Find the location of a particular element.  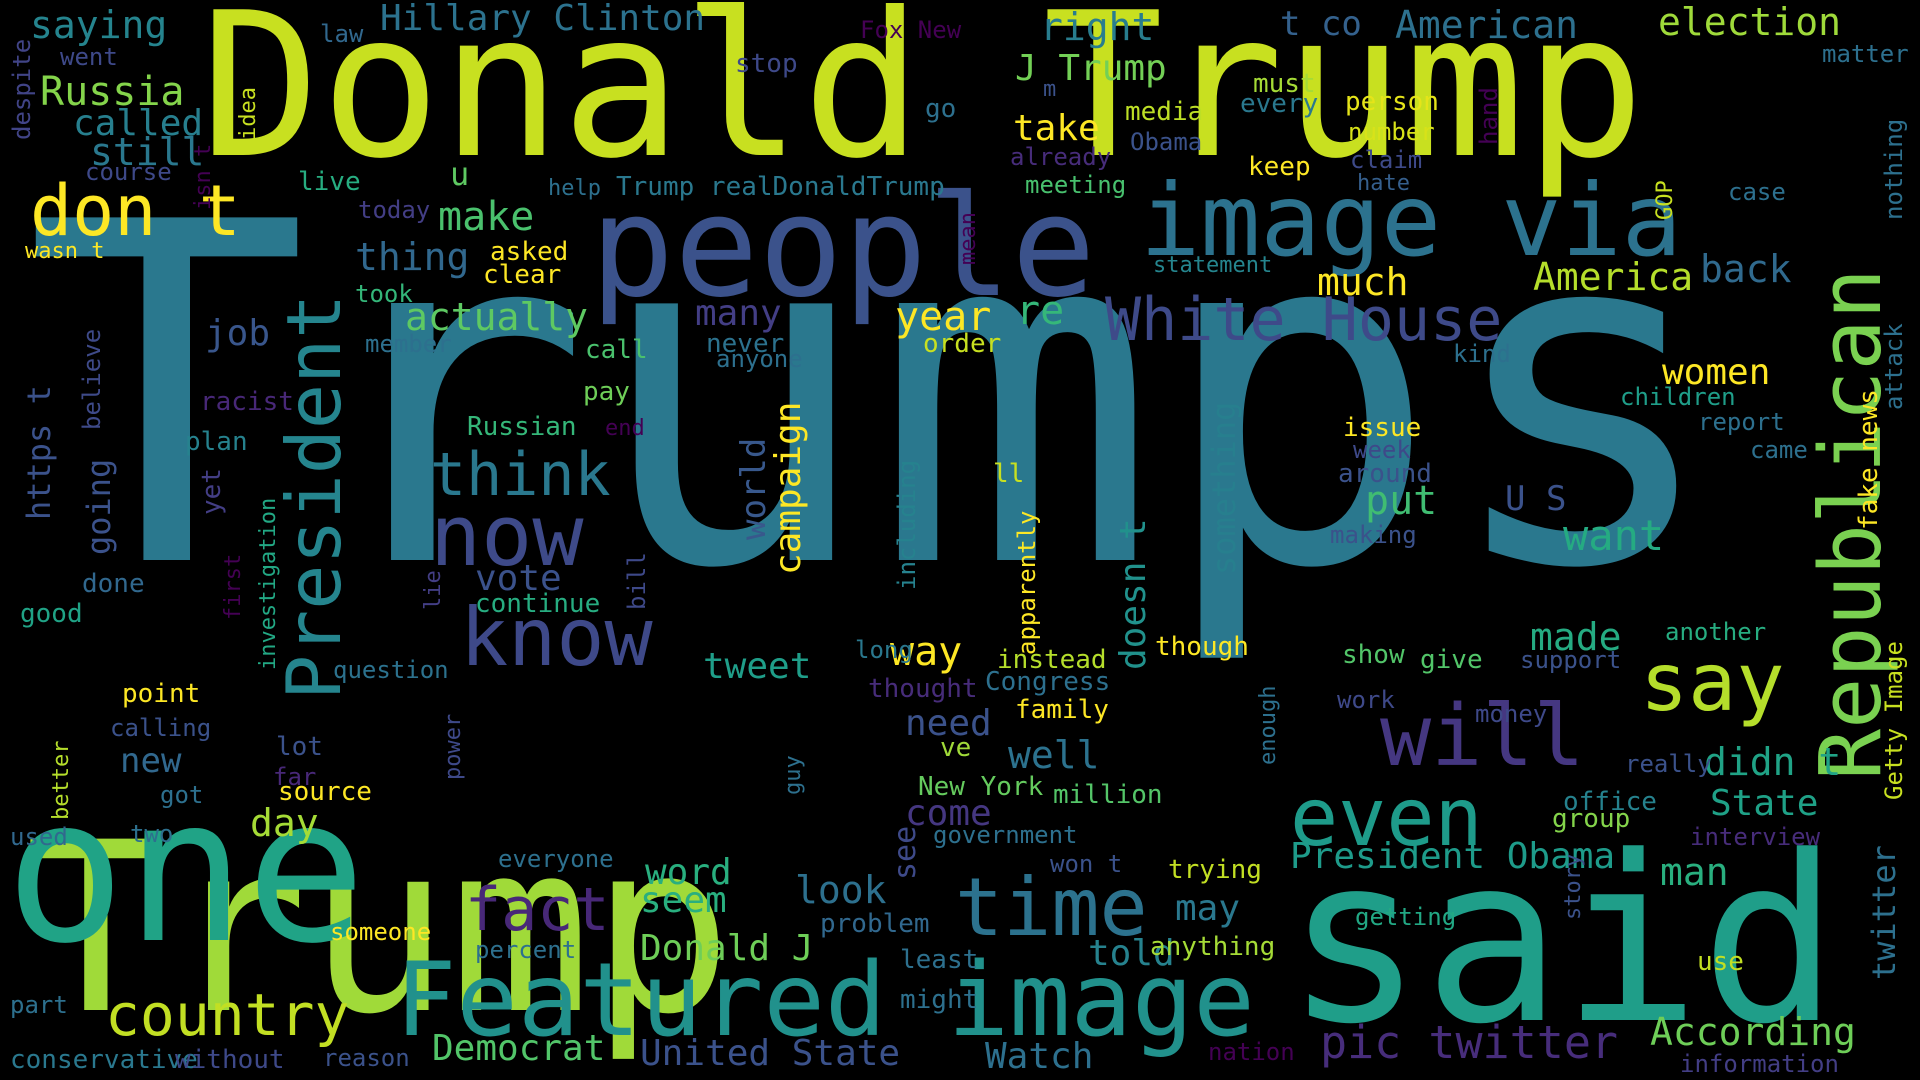

word-u: u is located at coordinates (459, 174).